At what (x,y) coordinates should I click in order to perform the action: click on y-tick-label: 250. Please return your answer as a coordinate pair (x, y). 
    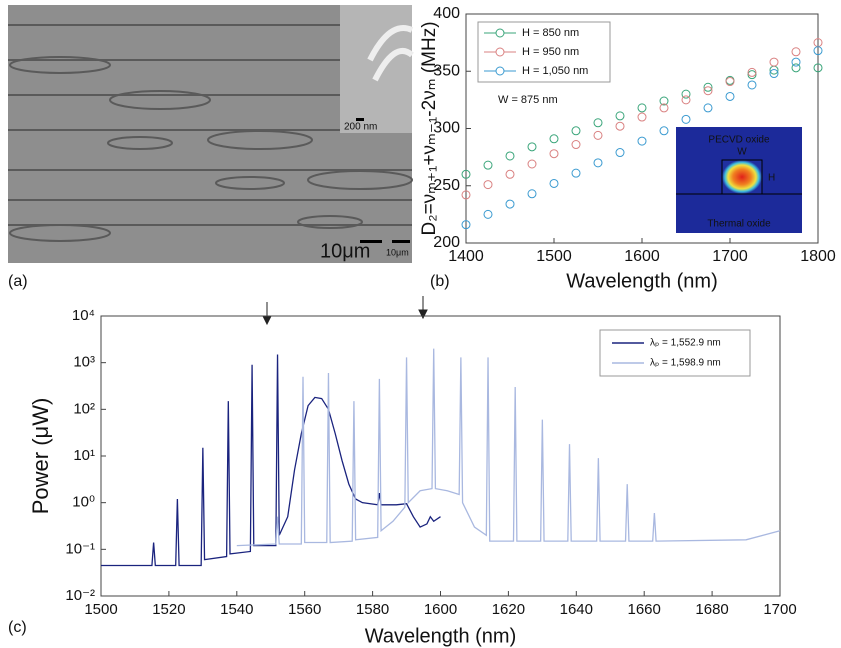
    Looking at the image, I should click on (446, 185).